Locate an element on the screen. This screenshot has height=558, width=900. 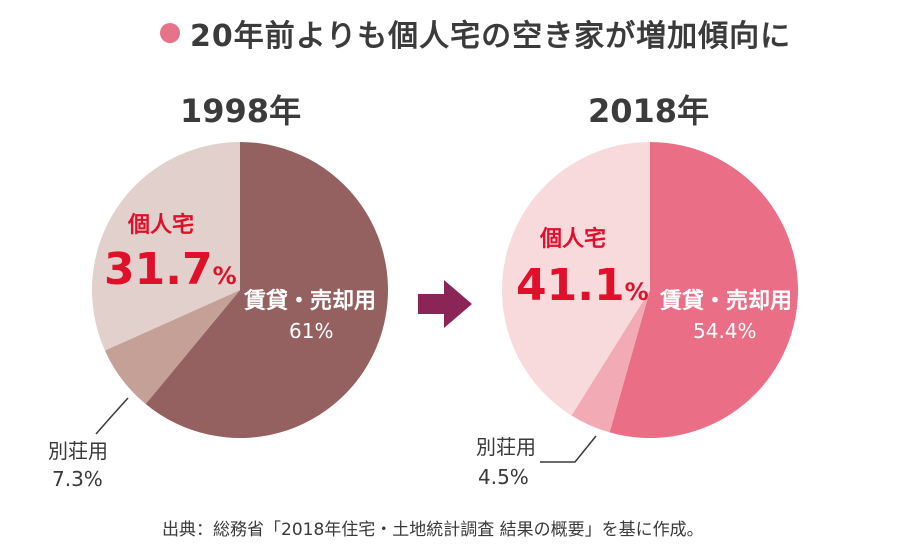
leader-line-1998 is located at coordinates (112, 416).